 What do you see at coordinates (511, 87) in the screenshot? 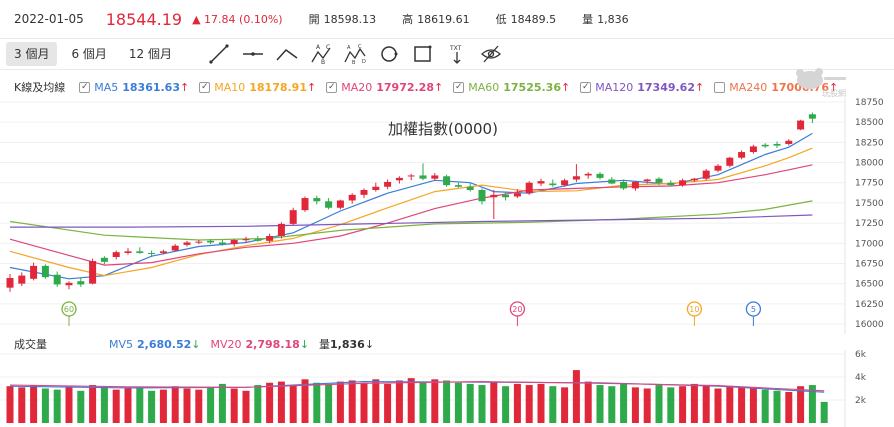
I see `ma60-toggle: ✓ MA60 17525.36 ↑` at bounding box center [511, 87].